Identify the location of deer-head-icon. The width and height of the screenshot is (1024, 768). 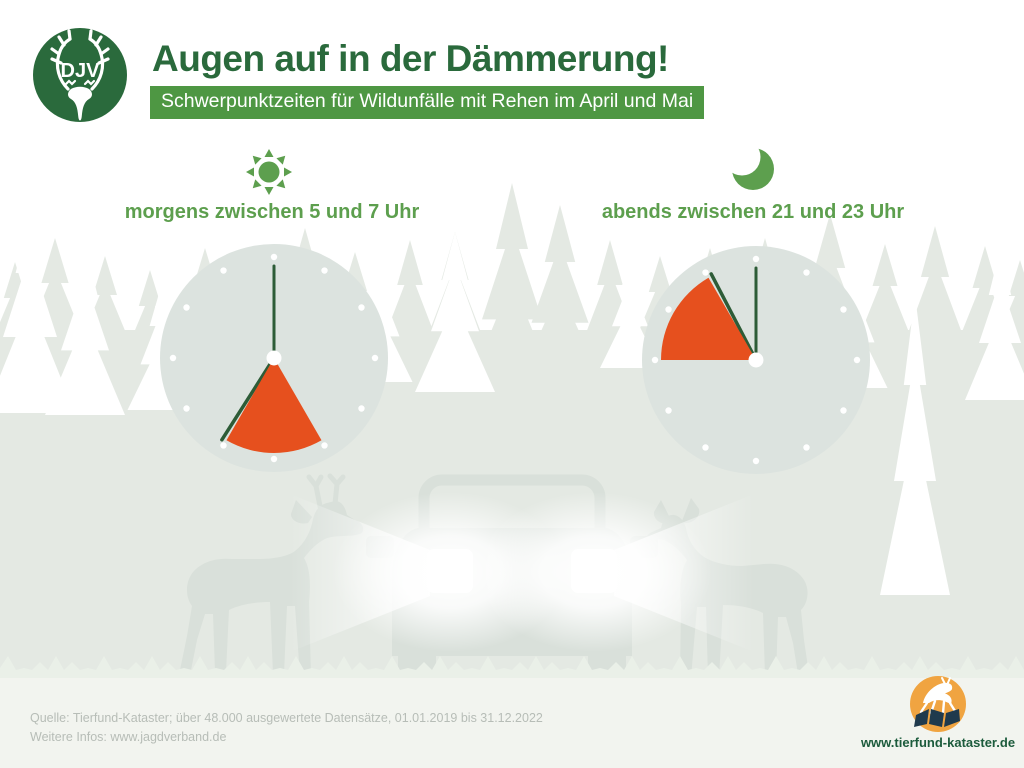
(80, 103).